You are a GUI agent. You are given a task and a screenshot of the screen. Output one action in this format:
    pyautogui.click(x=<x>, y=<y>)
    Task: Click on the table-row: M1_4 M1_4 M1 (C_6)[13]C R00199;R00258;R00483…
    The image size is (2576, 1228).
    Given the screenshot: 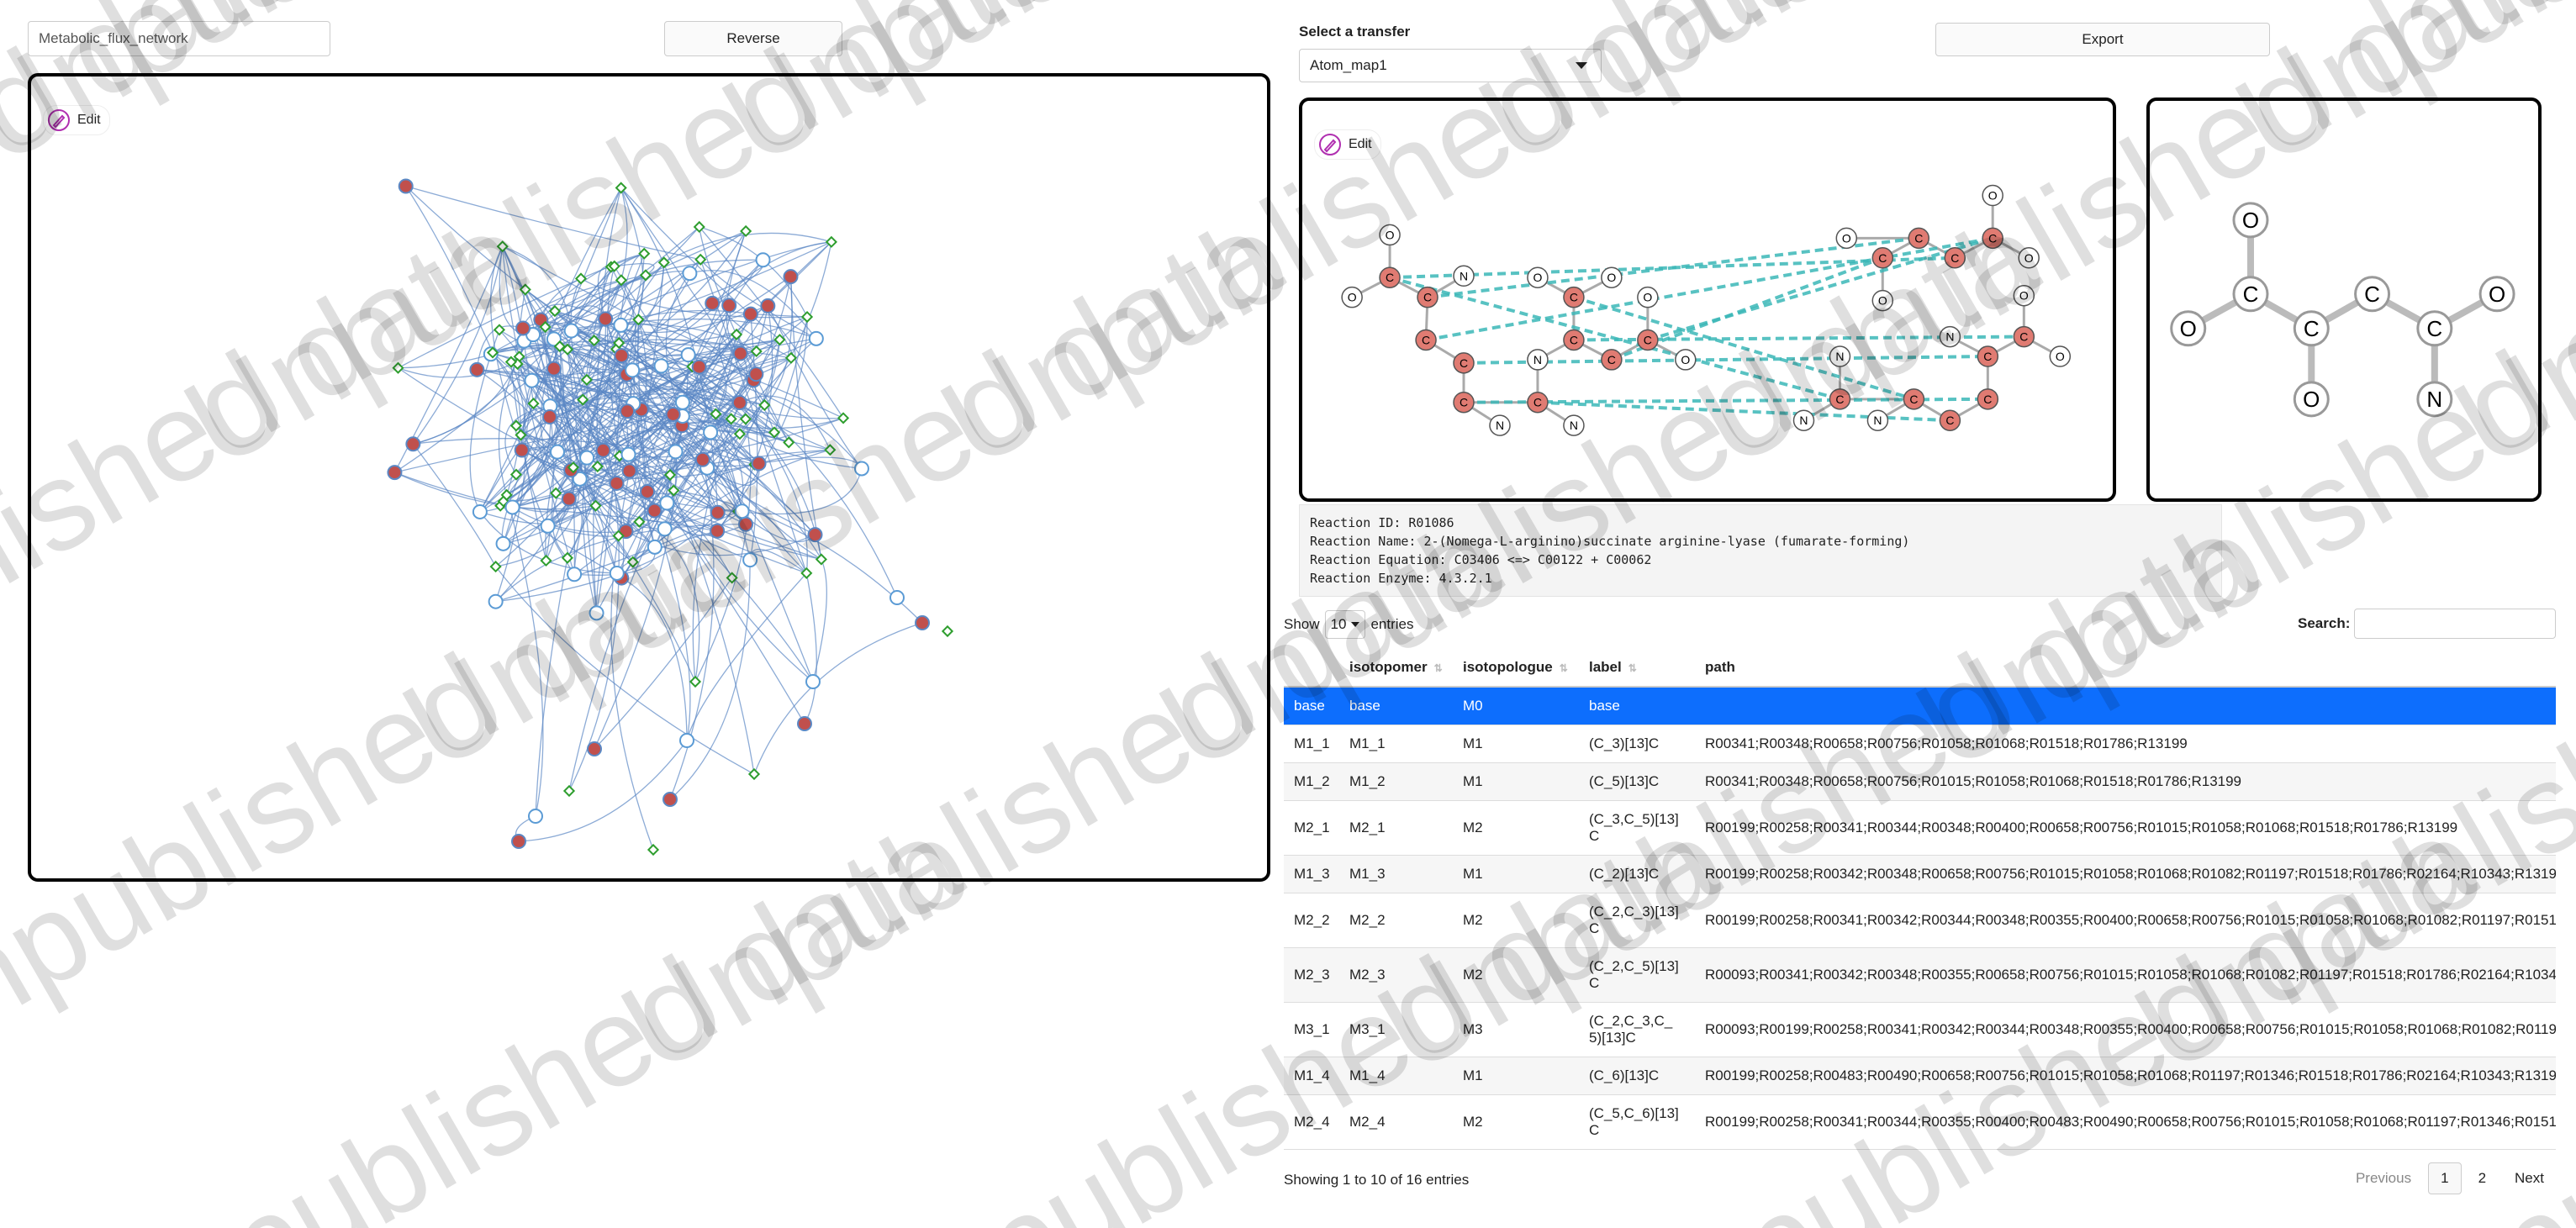 What is the action you would take?
    pyautogui.click(x=1920, y=1076)
    